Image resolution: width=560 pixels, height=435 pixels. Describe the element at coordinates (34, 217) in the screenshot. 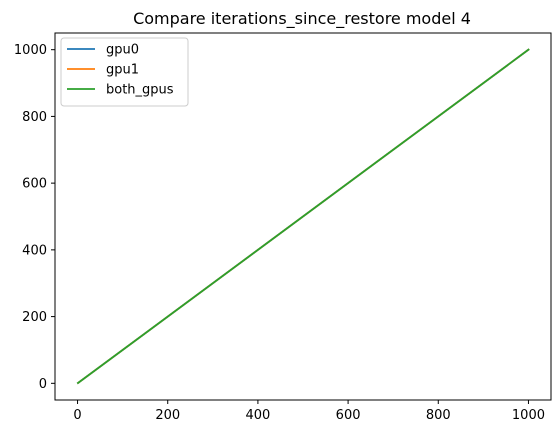

I see `y-axis: 0 200 400 600 800 1000` at that location.